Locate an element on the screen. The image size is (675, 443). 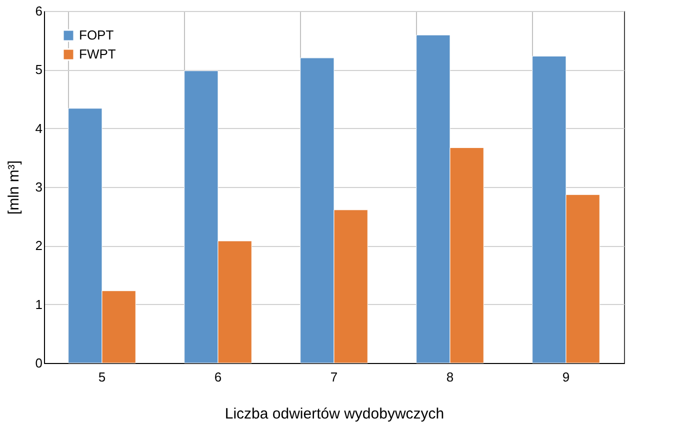
x-tick-label: 9 is located at coordinates (566, 377).